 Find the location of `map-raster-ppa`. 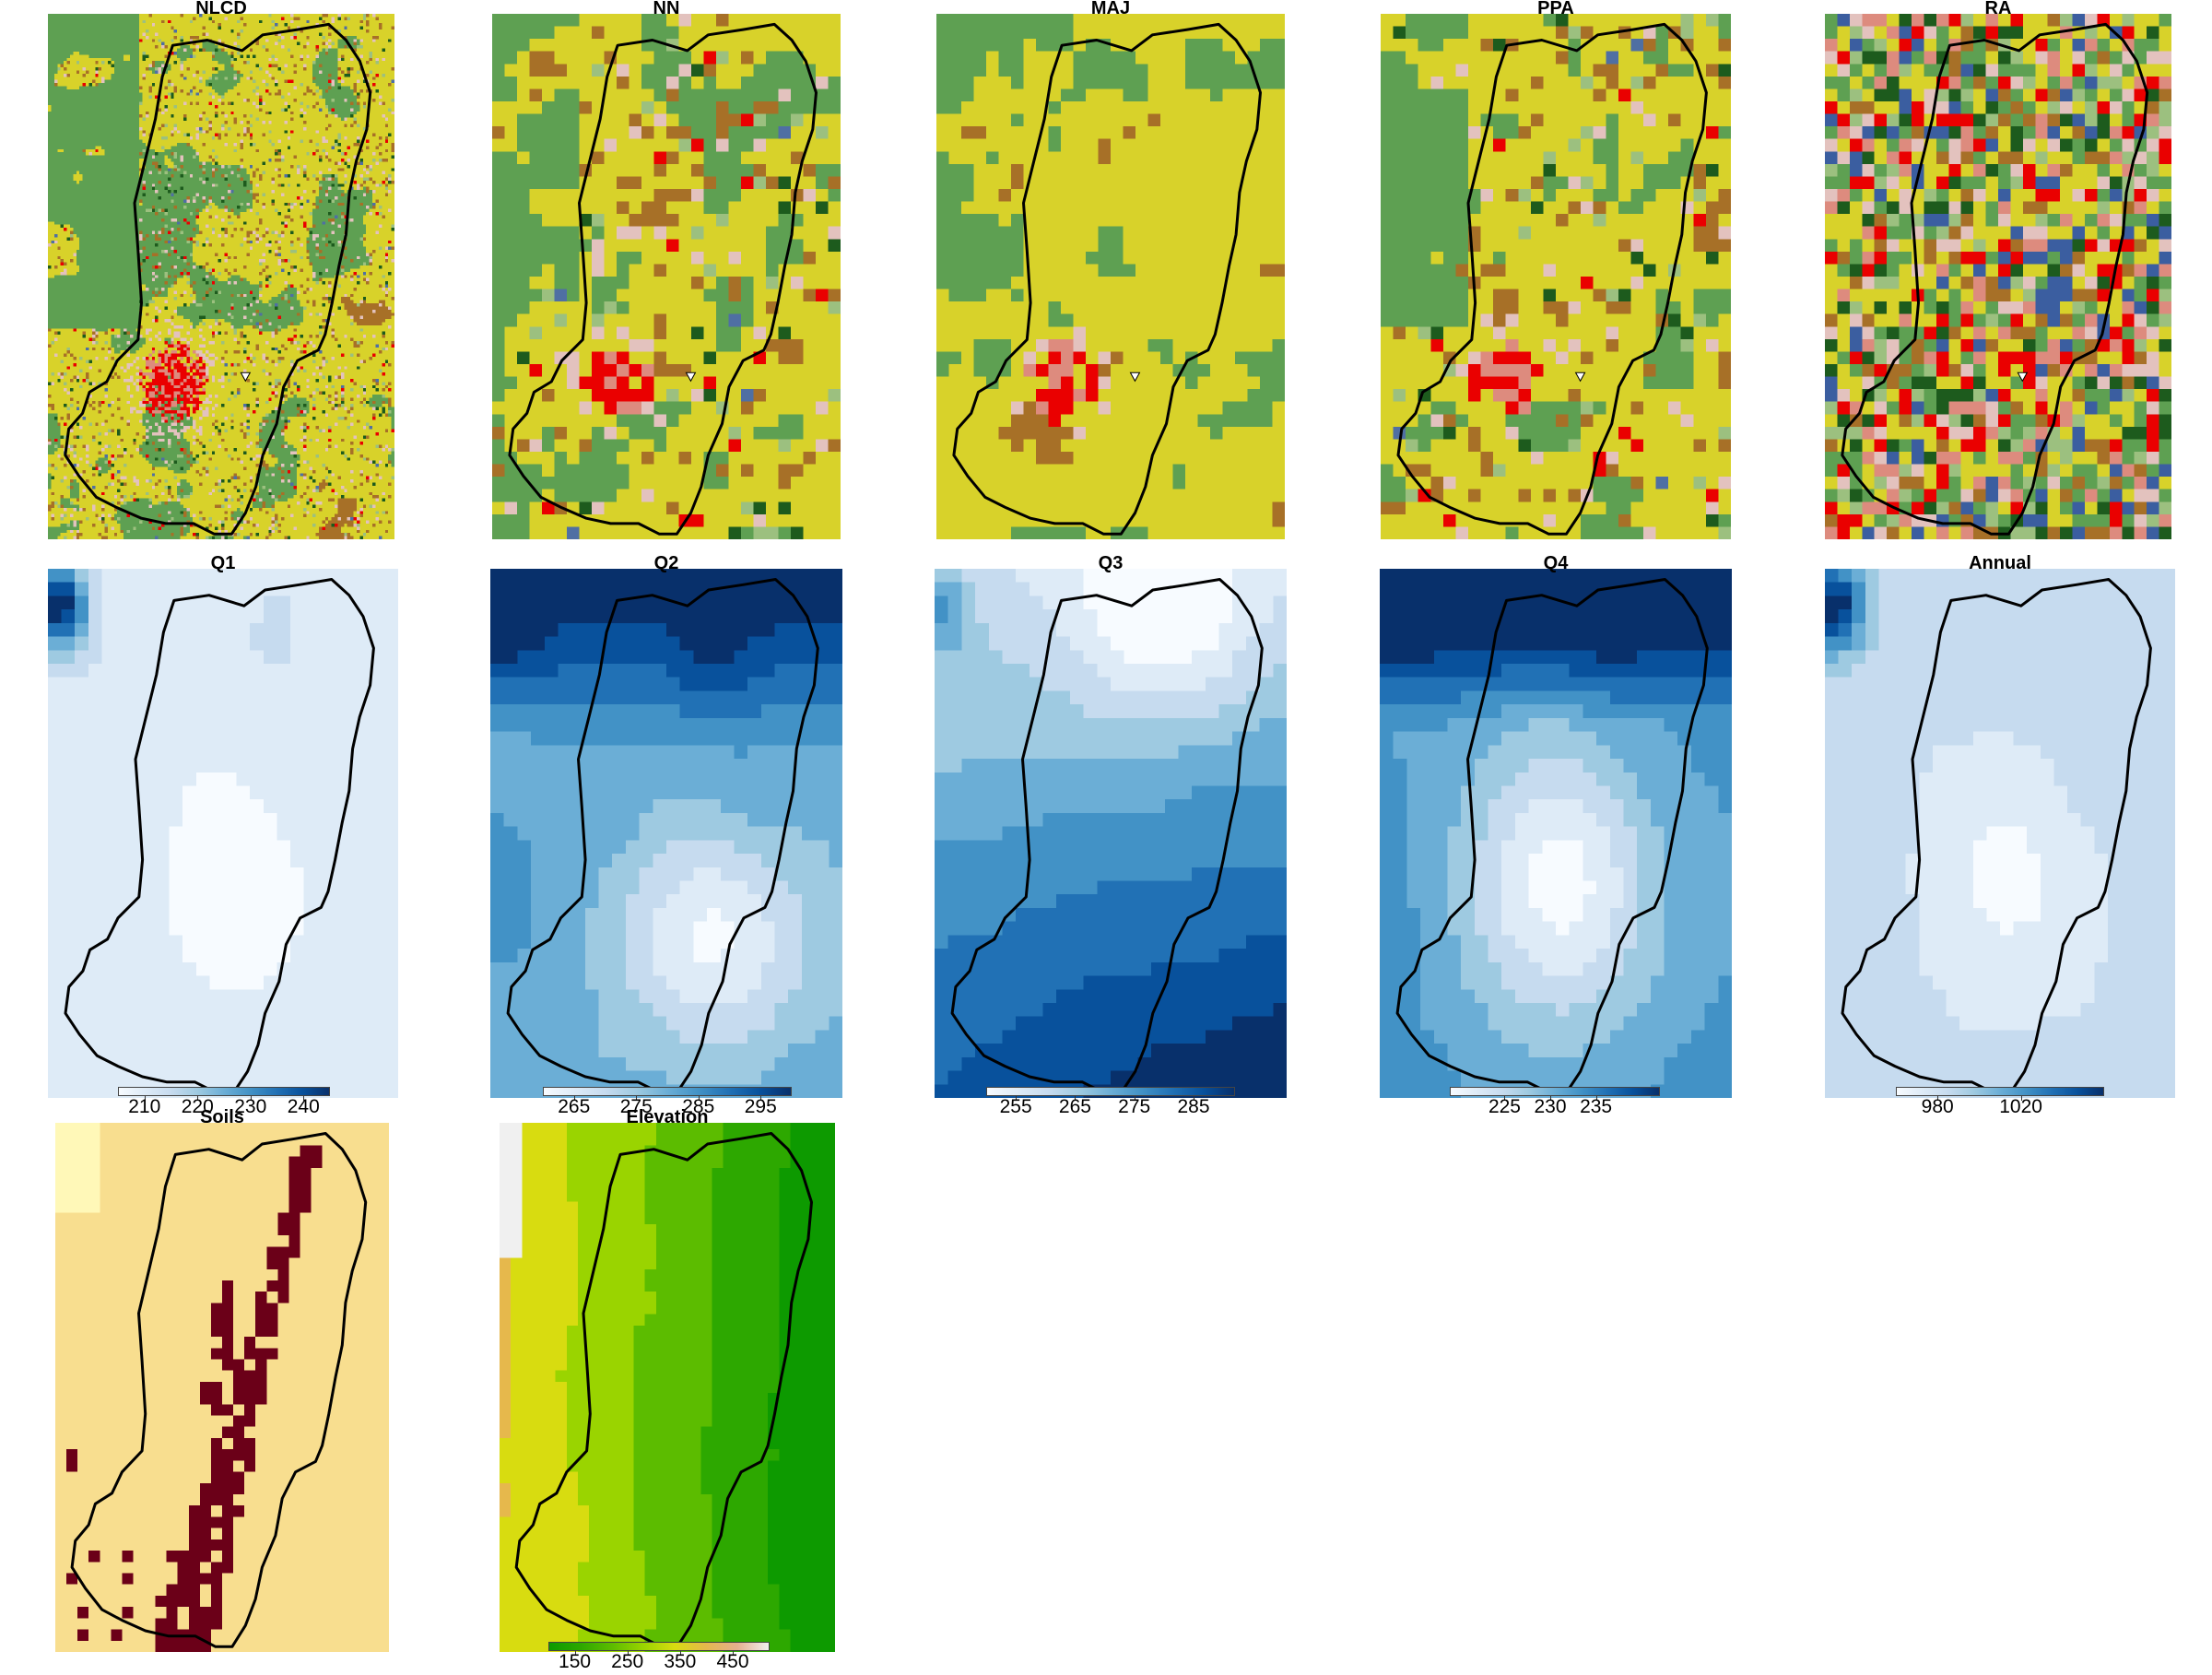

map-raster-ppa is located at coordinates (1556, 276).